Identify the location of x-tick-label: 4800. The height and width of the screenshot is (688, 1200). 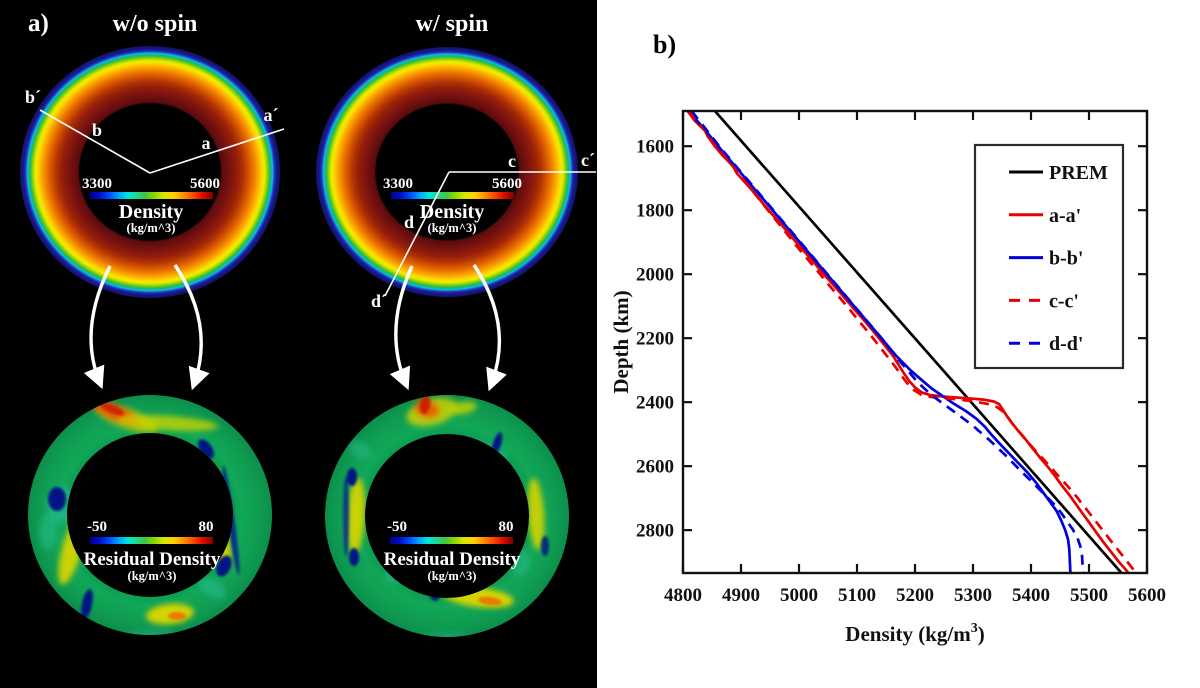
(683, 595).